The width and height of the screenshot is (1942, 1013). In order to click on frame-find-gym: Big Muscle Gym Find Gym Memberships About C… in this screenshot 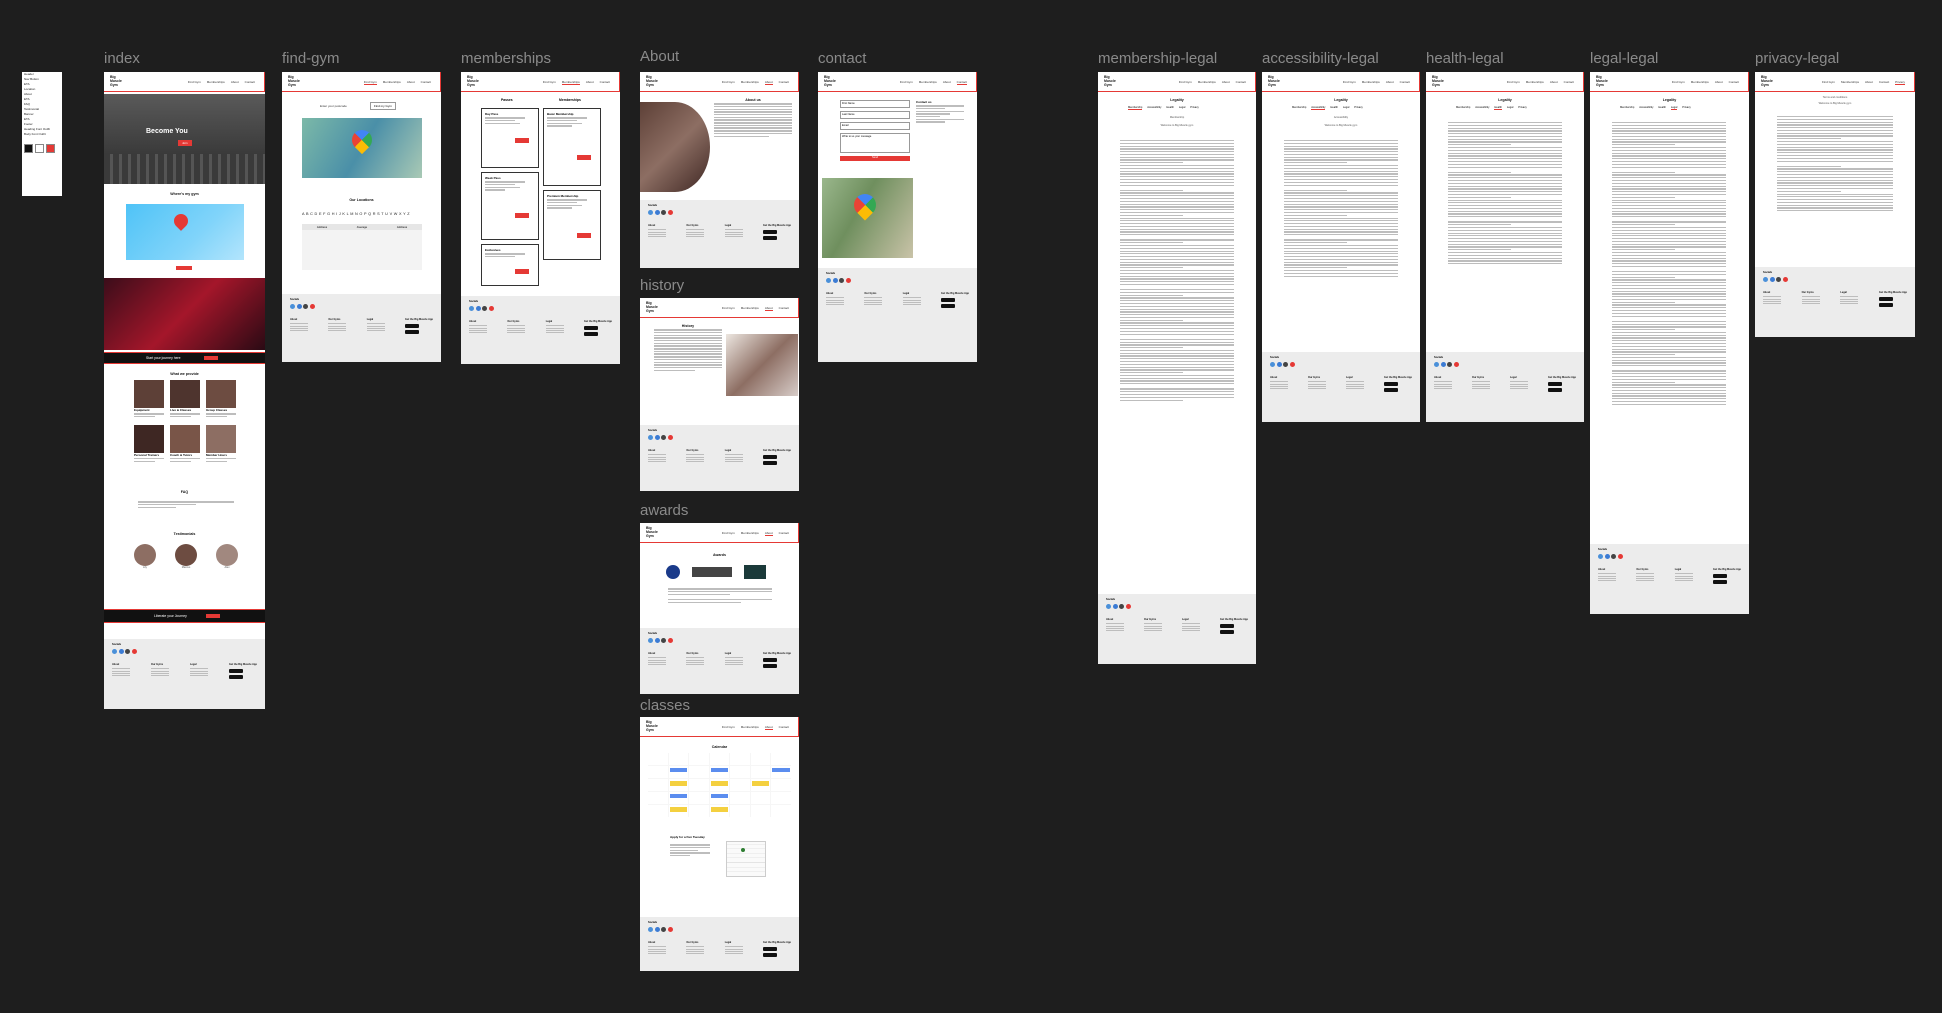, I will do `click(361, 217)`.